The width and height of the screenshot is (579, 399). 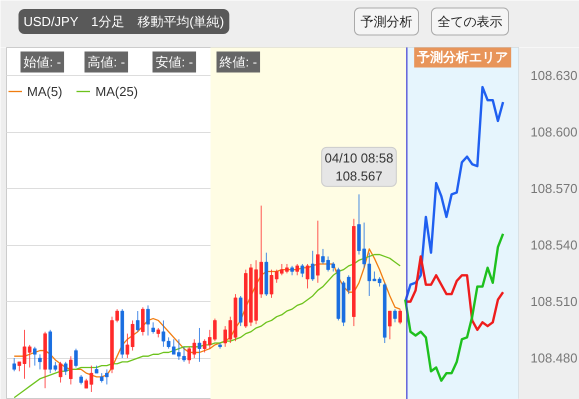 What do you see at coordinates (175, 62) in the screenshot?
I see `annotation: 安値: -` at bounding box center [175, 62].